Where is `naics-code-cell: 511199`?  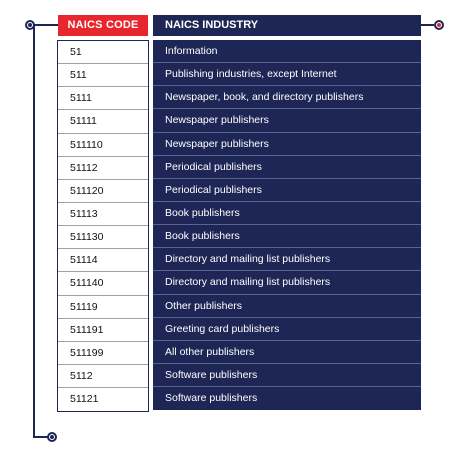 naics-code-cell: 511199 is located at coordinates (103, 353).